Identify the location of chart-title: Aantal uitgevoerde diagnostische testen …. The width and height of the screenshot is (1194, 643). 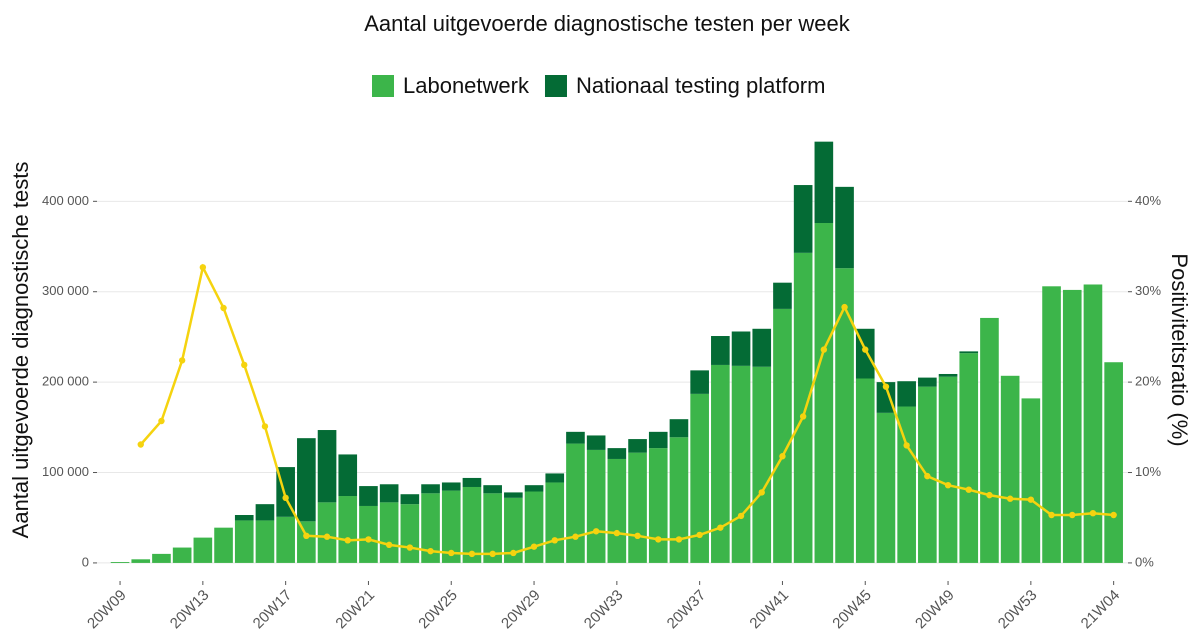
(607, 23).